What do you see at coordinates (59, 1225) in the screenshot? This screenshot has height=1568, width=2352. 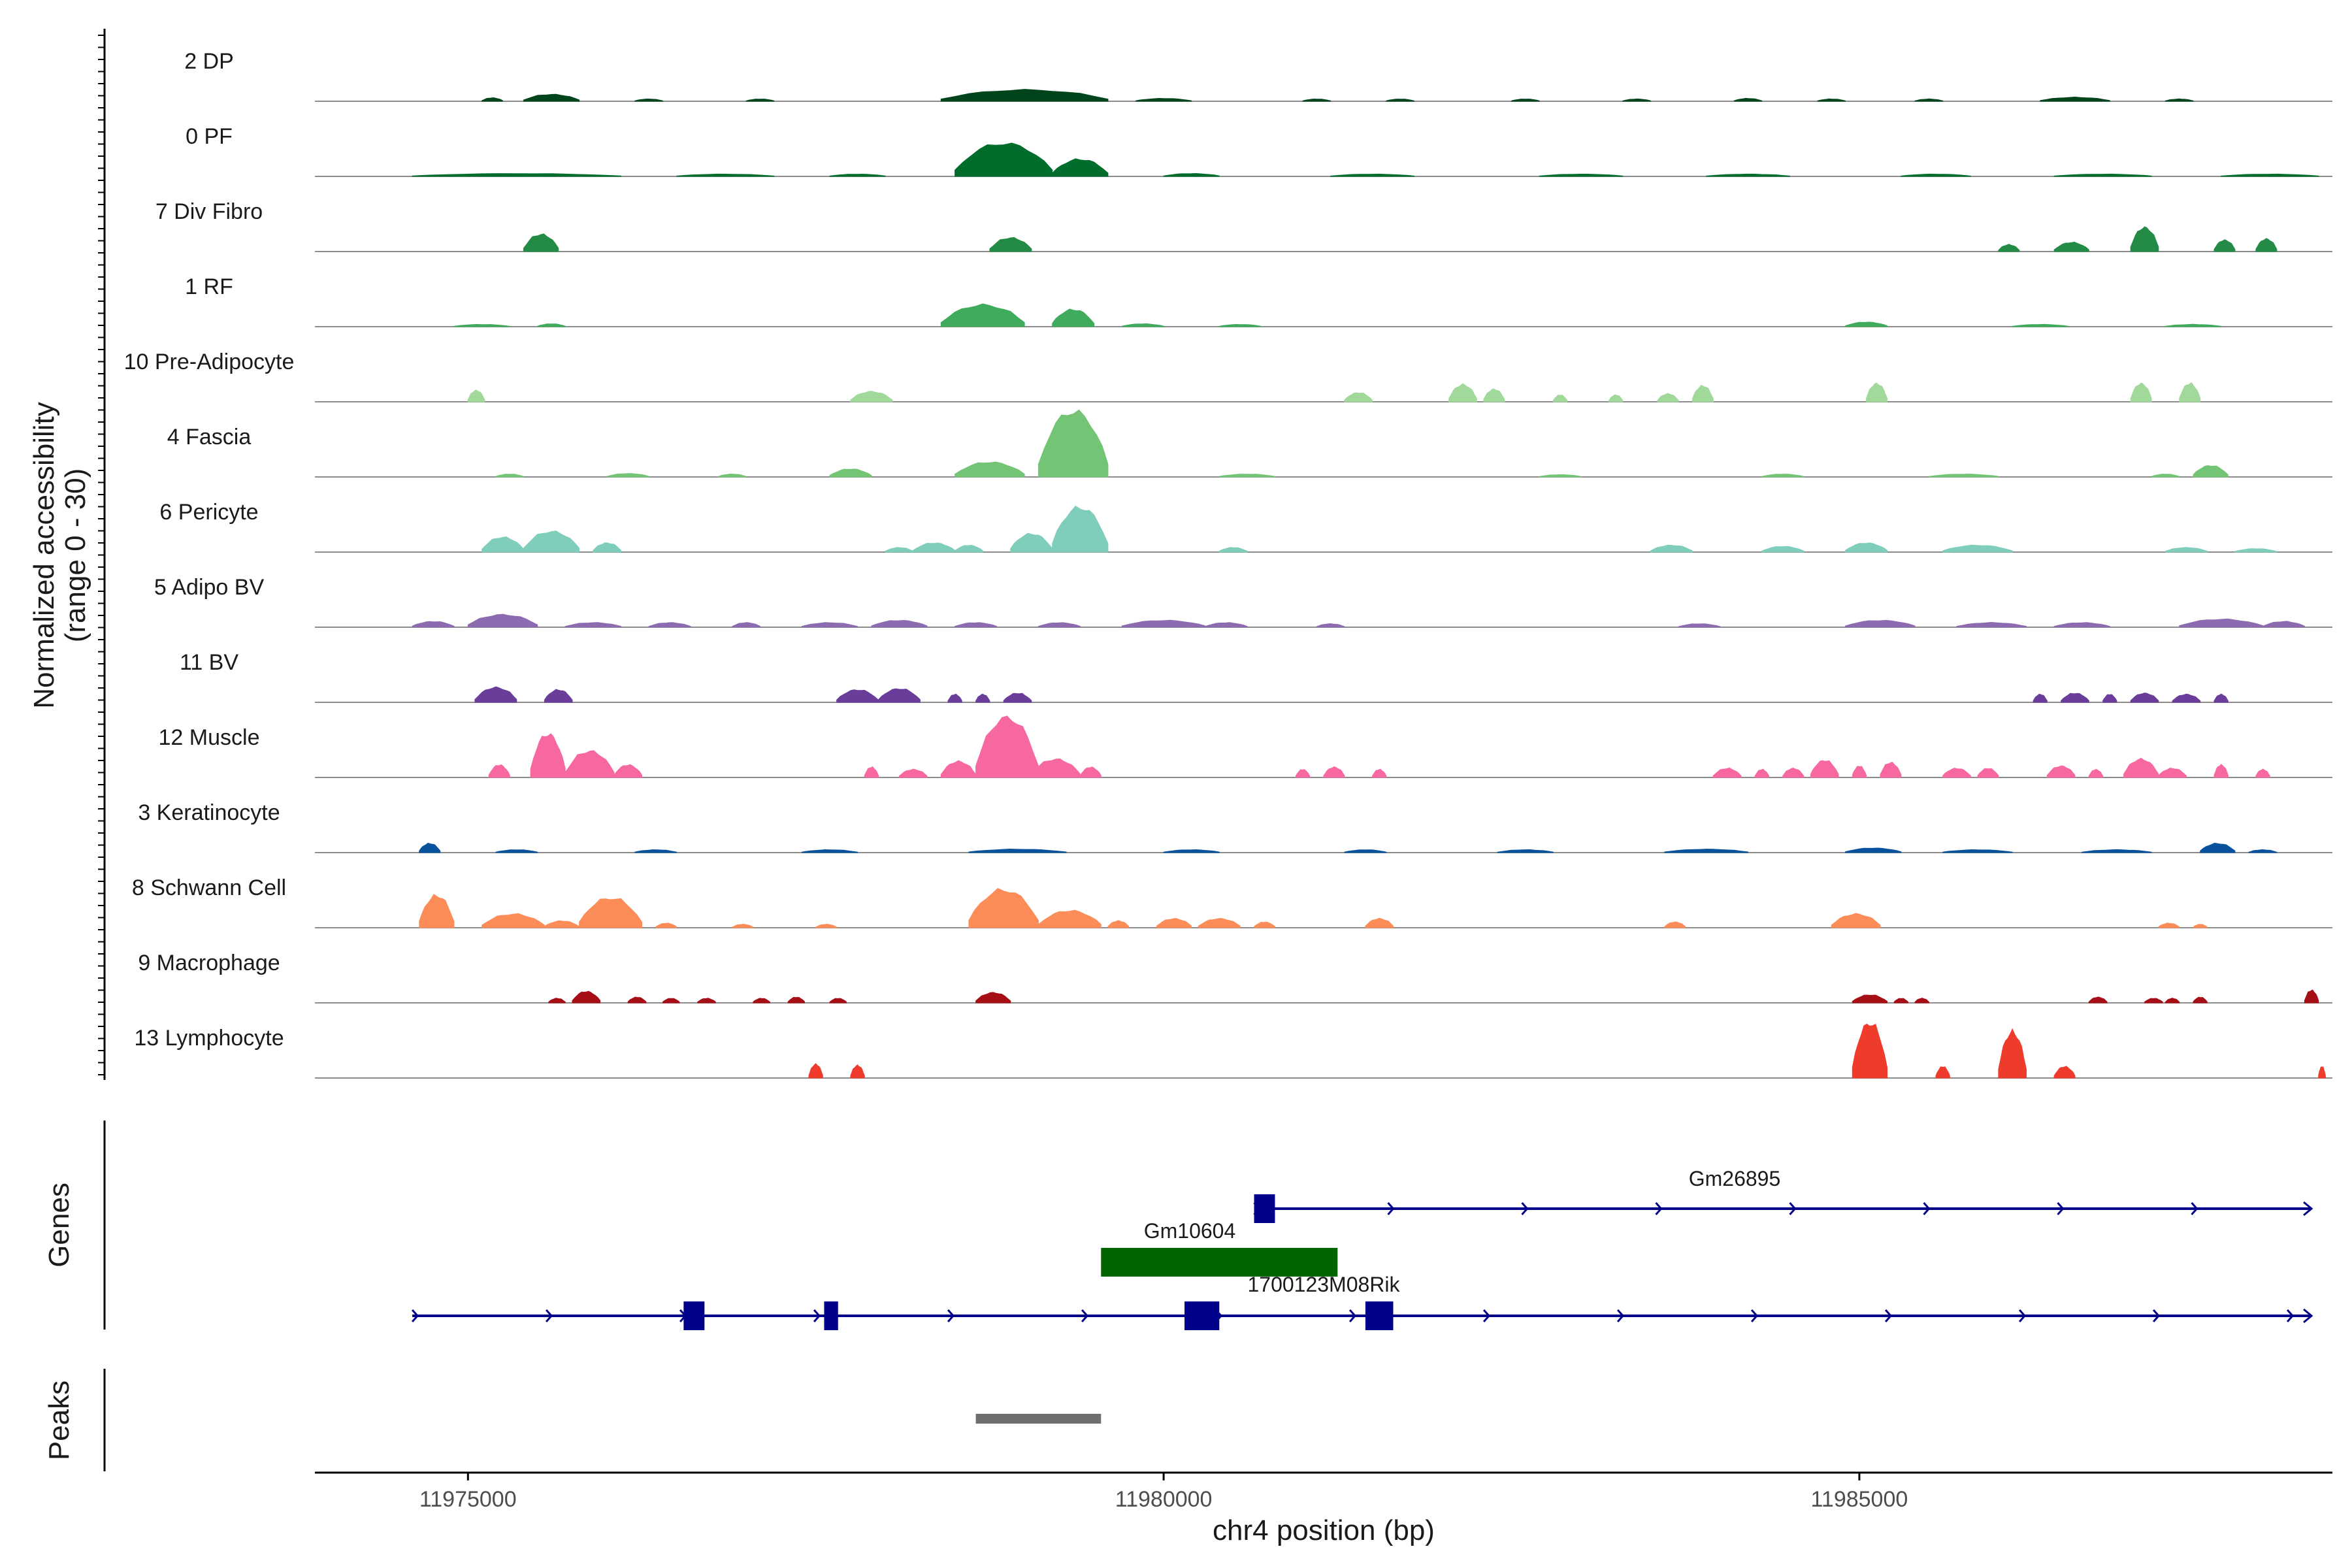 I see `genes-panel-title: Genes` at bounding box center [59, 1225].